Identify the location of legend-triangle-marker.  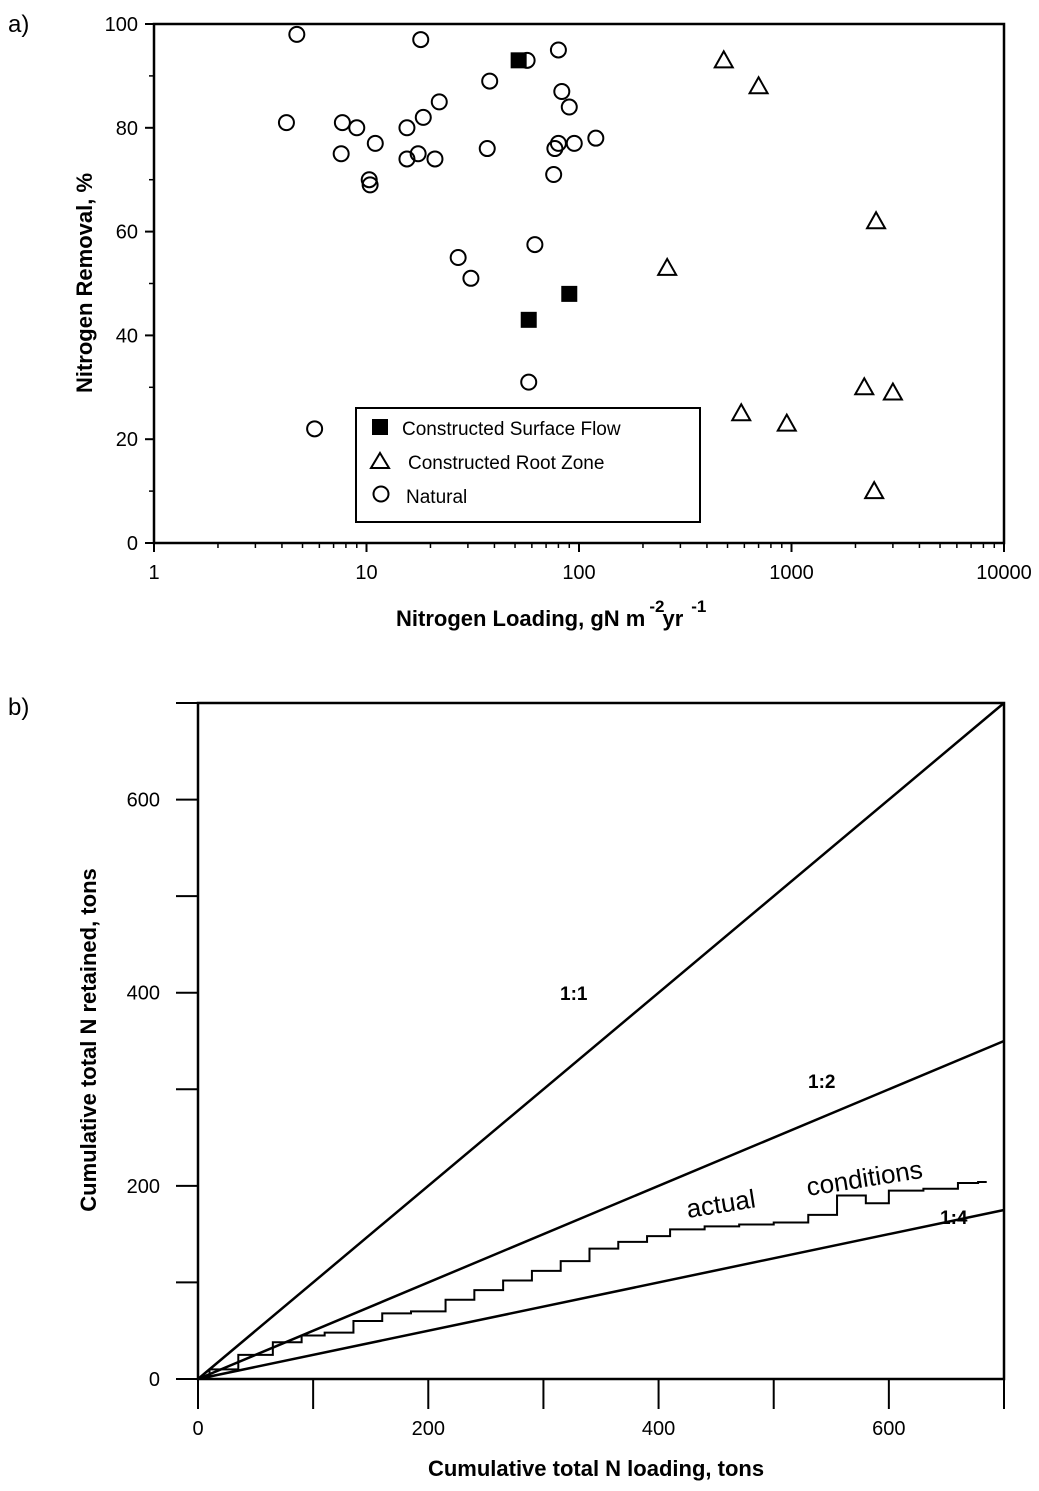
(380, 460).